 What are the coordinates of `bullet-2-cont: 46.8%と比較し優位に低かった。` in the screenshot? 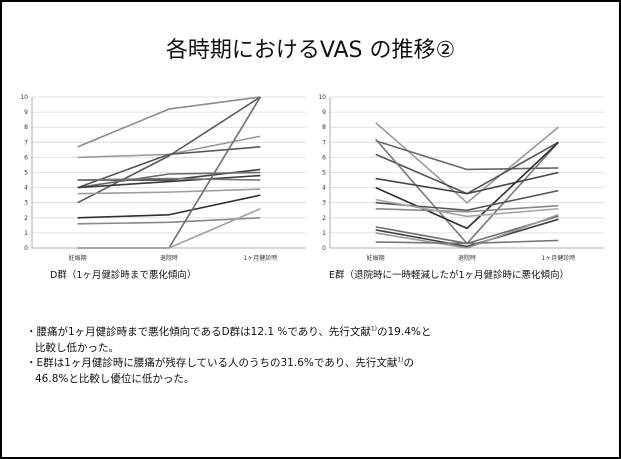 It's located at (115, 378).